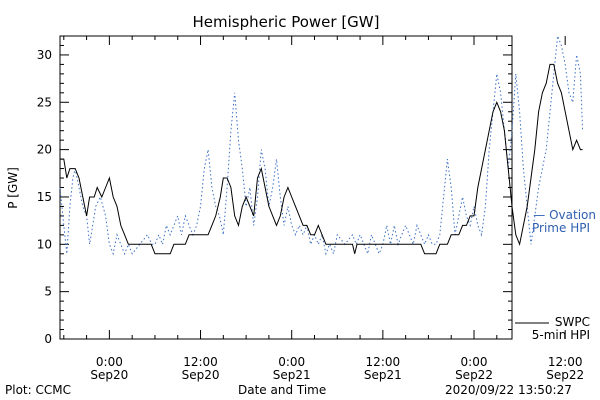 This screenshot has width=600, height=400. Describe the element at coordinates (48, 292) in the screenshot. I see `y-tick-label: 5` at that location.